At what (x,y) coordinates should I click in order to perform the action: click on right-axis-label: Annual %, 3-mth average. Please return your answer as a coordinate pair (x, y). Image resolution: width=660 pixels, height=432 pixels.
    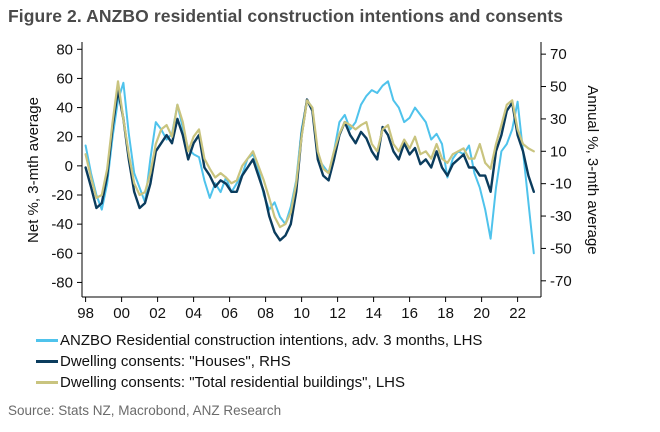
    Looking at the image, I should click on (592, 169).